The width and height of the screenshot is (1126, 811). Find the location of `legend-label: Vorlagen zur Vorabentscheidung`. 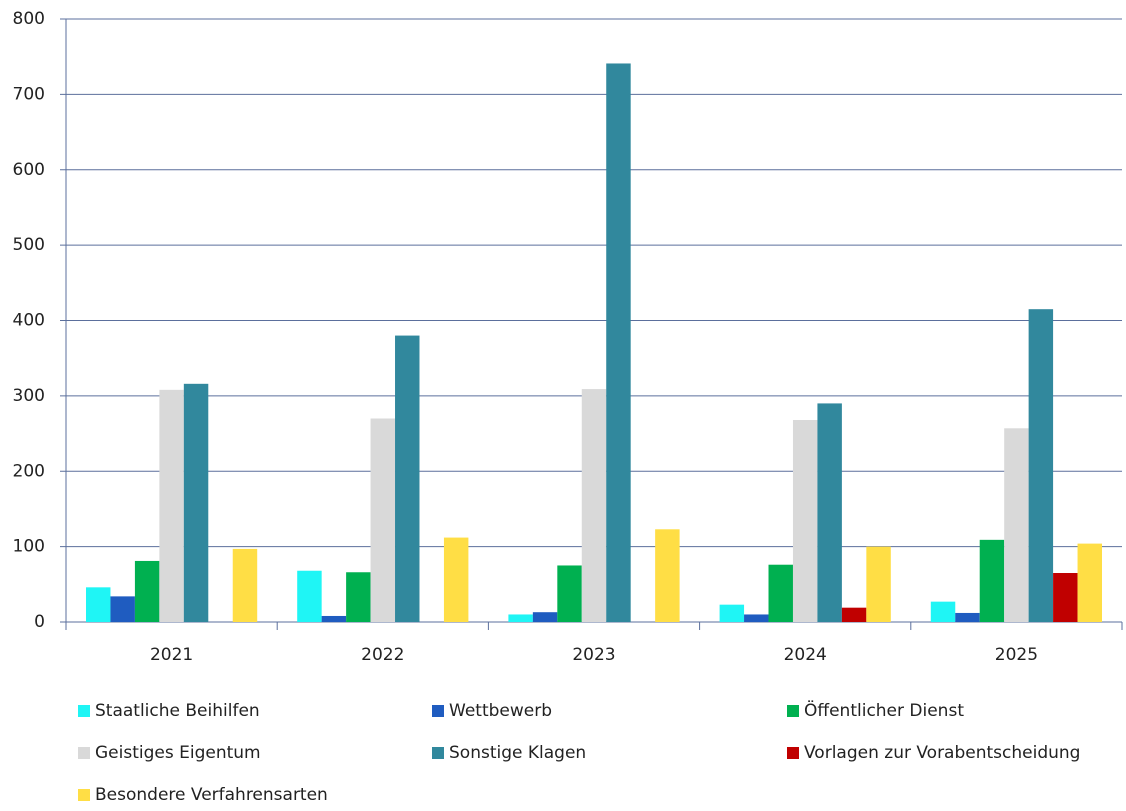

legend-label: Vorlagen zur Vorabentscheidung is located at coordinates (942, 753).